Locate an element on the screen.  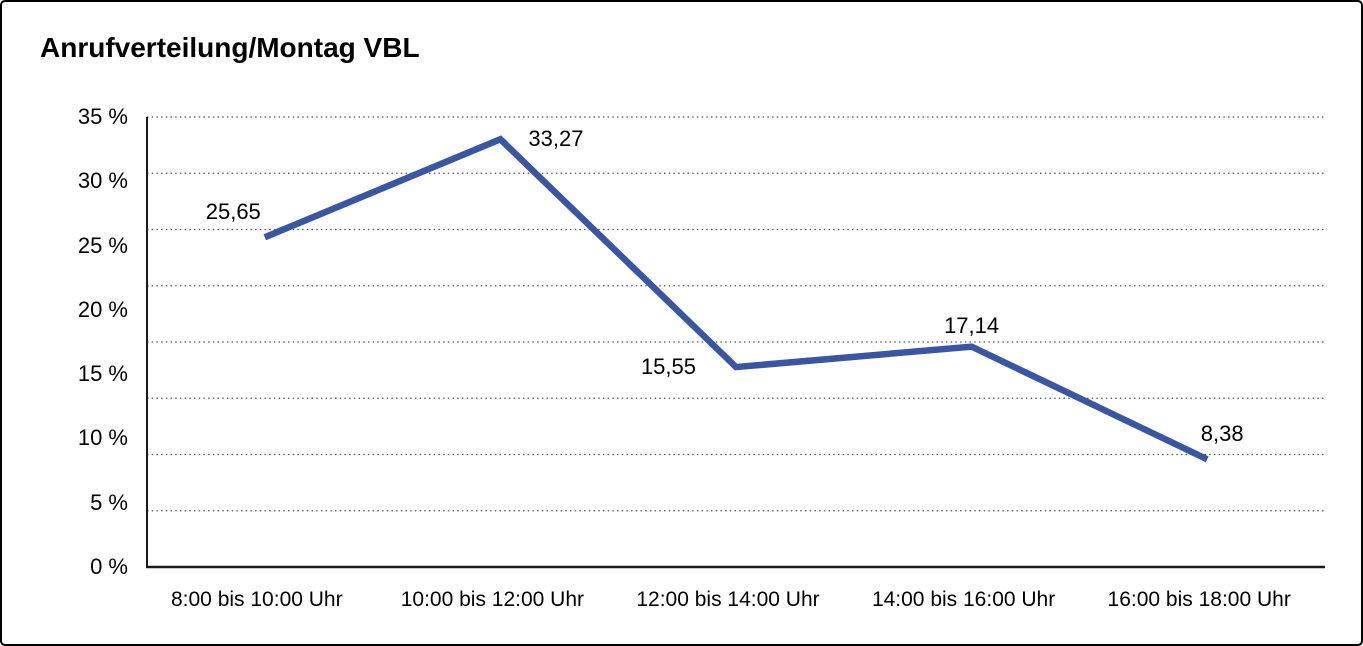
data-point-value-label: 8,38 is located at coordinates (1222, 434).